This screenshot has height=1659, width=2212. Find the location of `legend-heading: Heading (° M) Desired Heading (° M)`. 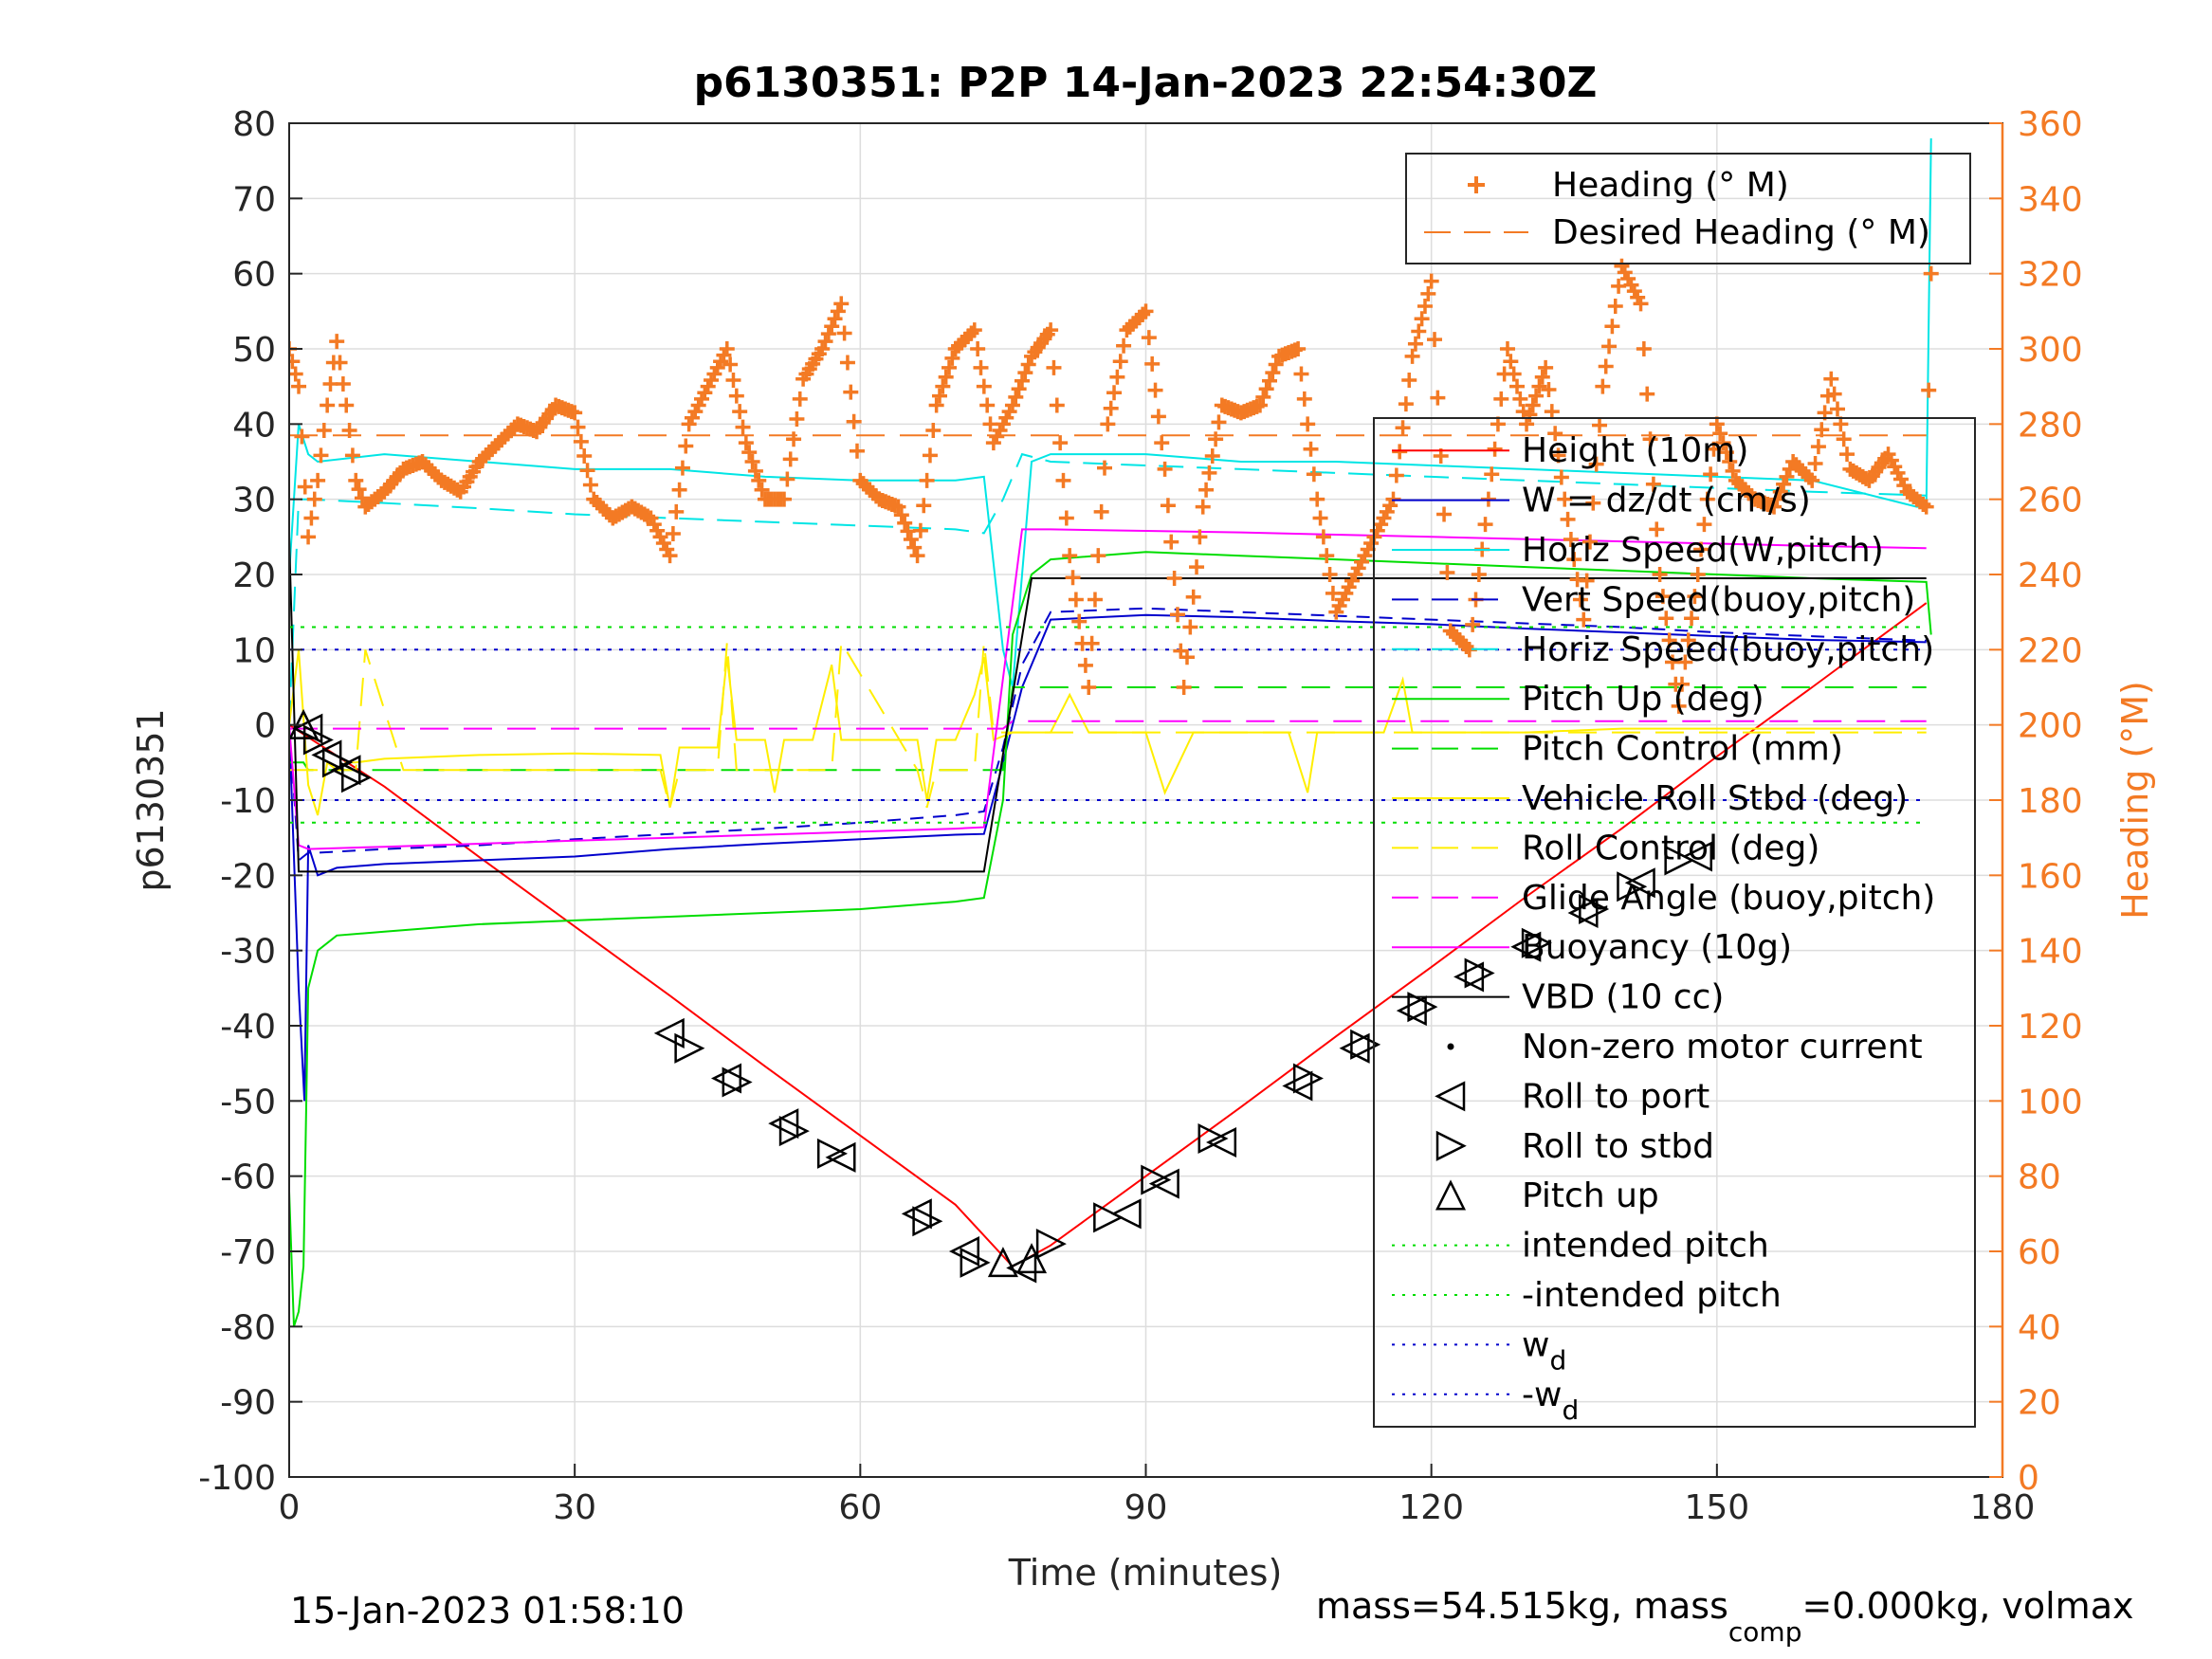

legend-heading: Heading (° M) Desired Heading (° M) is located at coordinates (1688, 208).